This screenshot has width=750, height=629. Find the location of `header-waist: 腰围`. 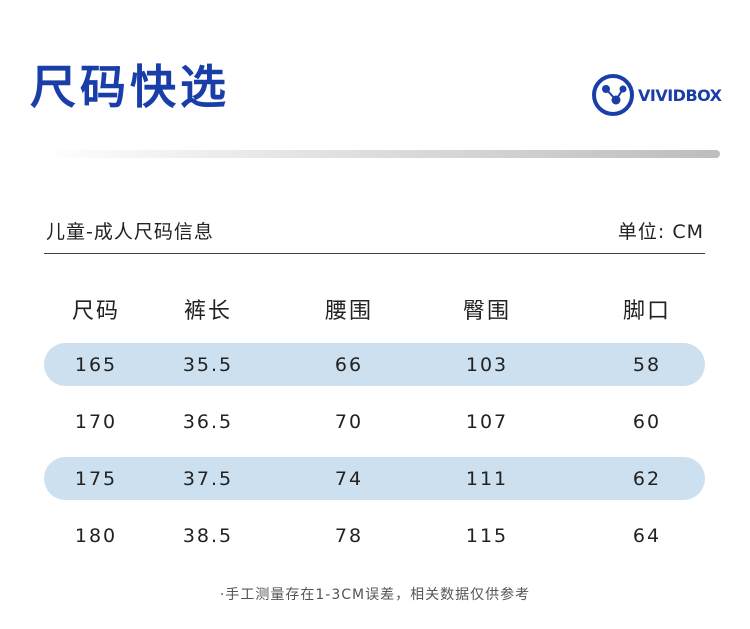

header-waist: 腰围 is located at coordinates (348, 311).